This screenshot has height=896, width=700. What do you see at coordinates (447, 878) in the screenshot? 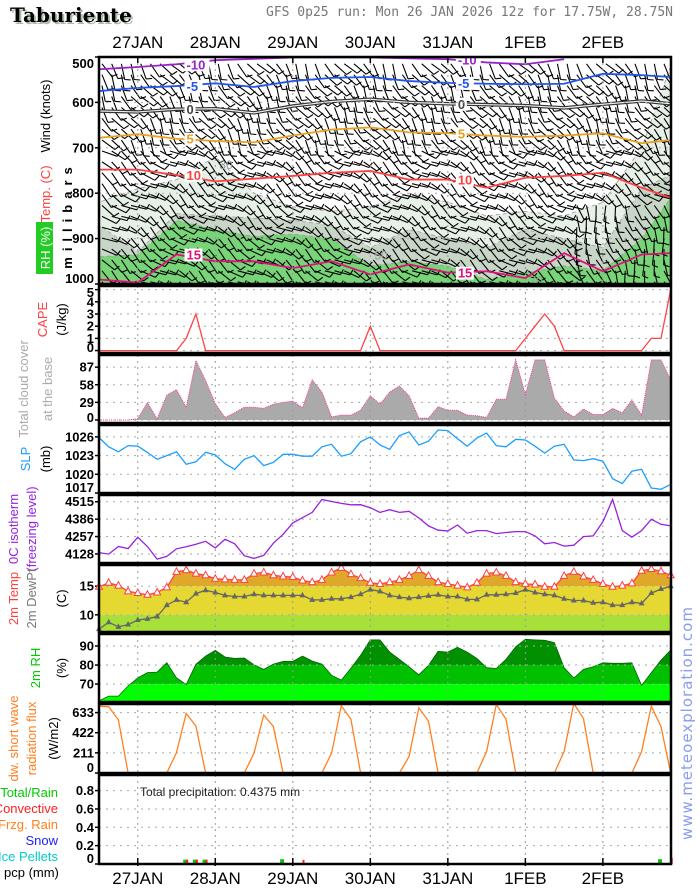
I see `day-label-bottom: 31JAN` at bounding box center [447, 878].